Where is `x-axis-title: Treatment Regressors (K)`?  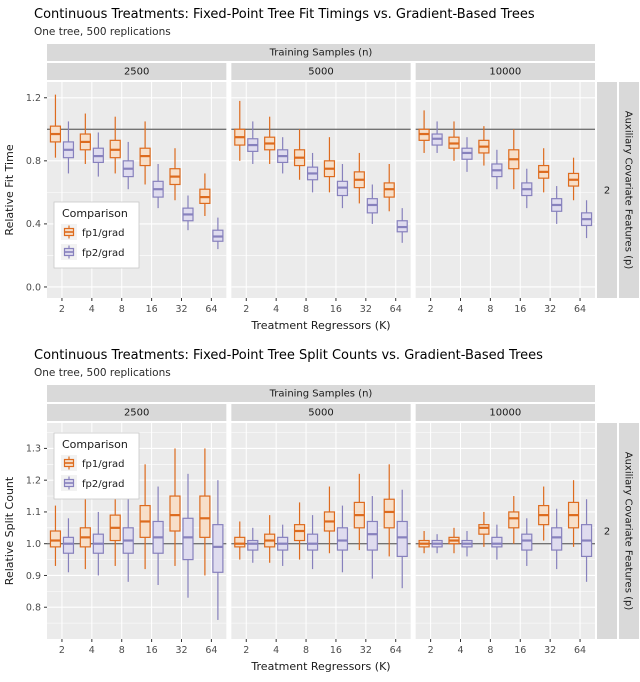
x-axis-title: Treatment Regressors (K) is located at coordinates (320, 666).